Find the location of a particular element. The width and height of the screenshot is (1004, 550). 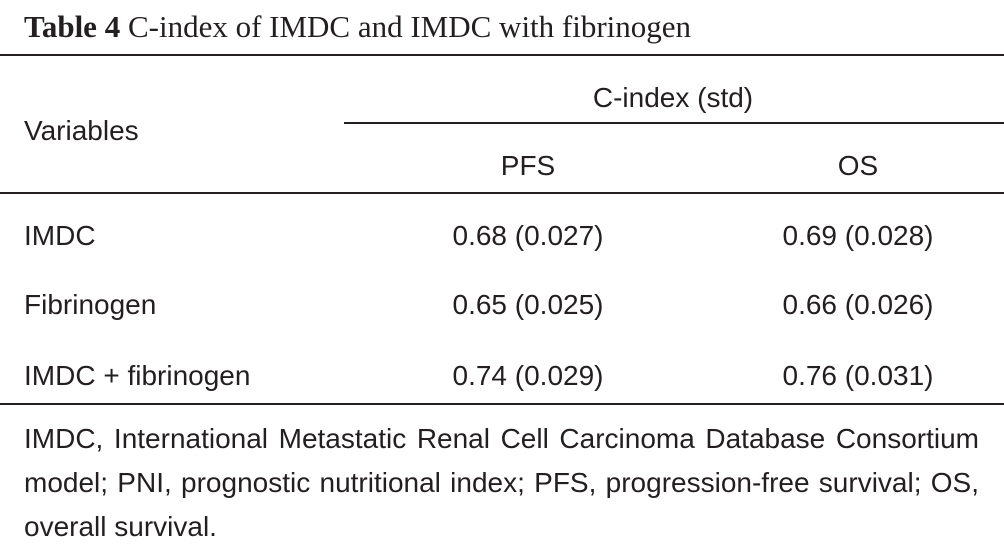

row-os-value: 0.66 (0.026) is located at coordinates (858, 304).